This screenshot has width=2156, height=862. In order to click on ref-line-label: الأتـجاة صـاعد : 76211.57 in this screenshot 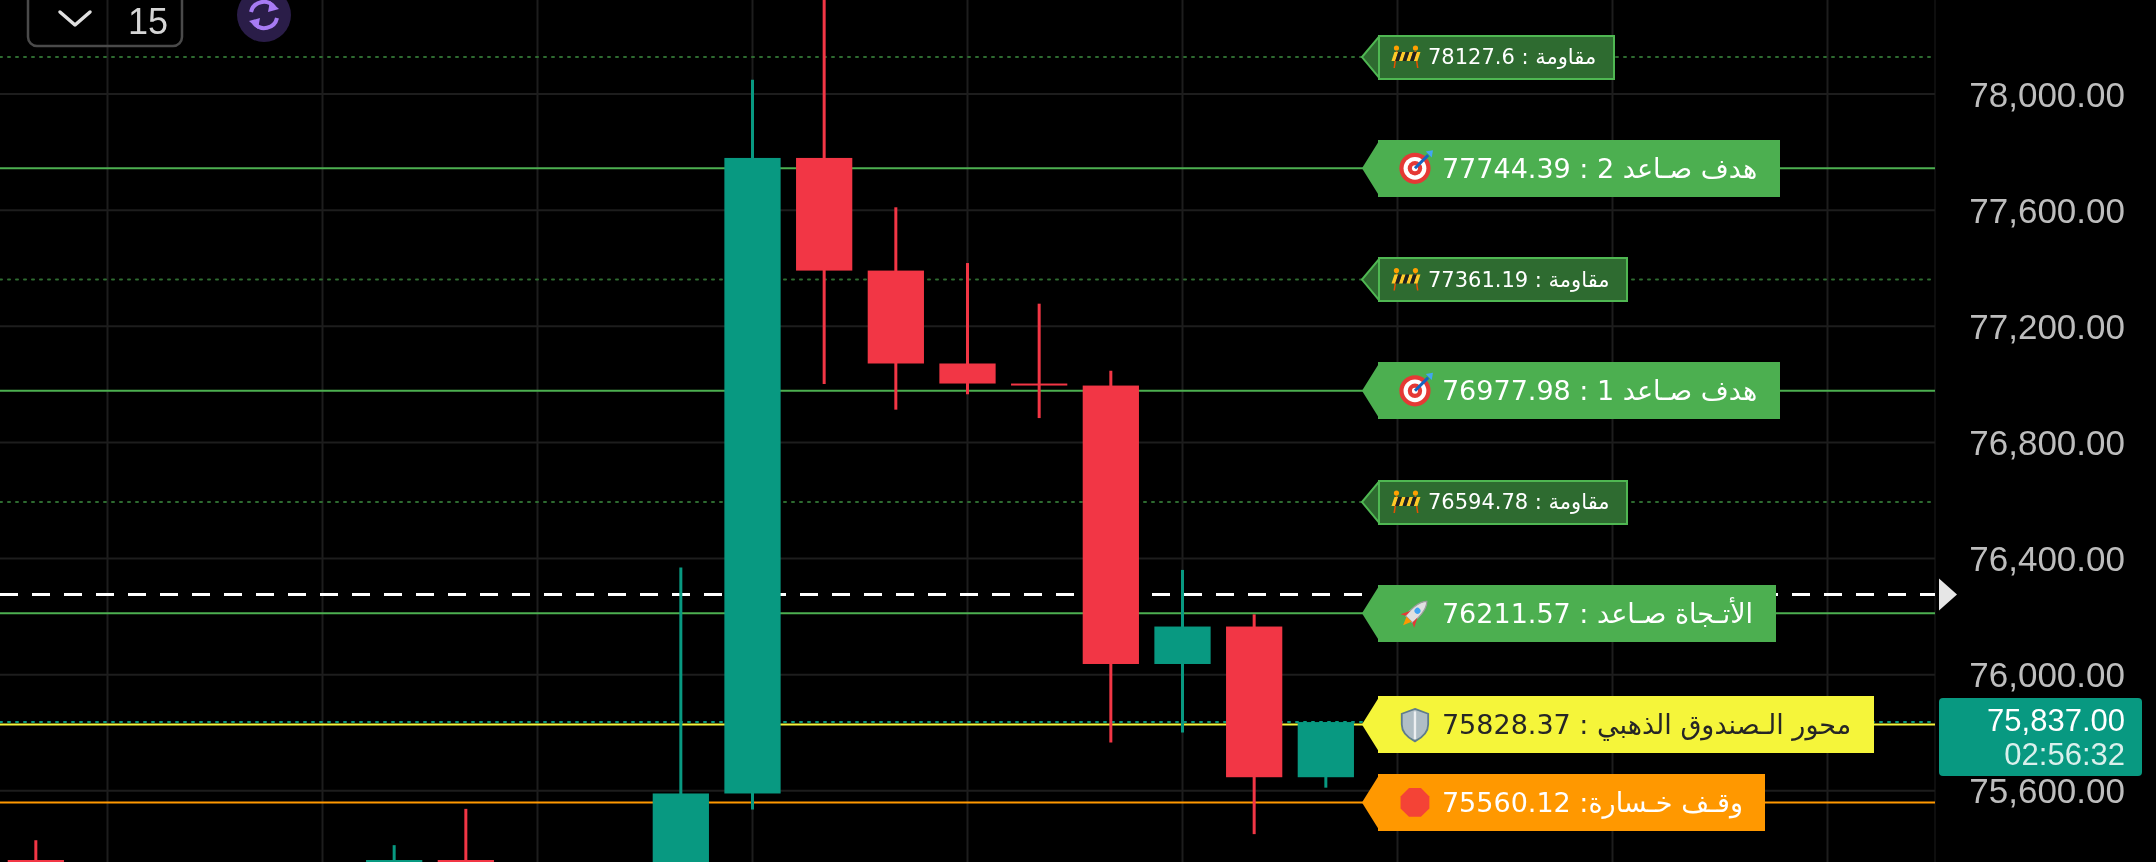, I will do `click(1597, 612)`.